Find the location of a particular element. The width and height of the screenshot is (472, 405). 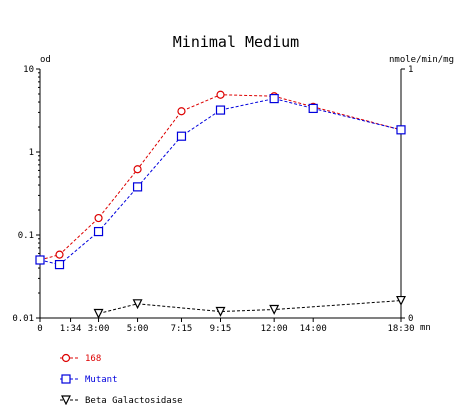

legend-item: Mutant is located at coordinates (89, 379).